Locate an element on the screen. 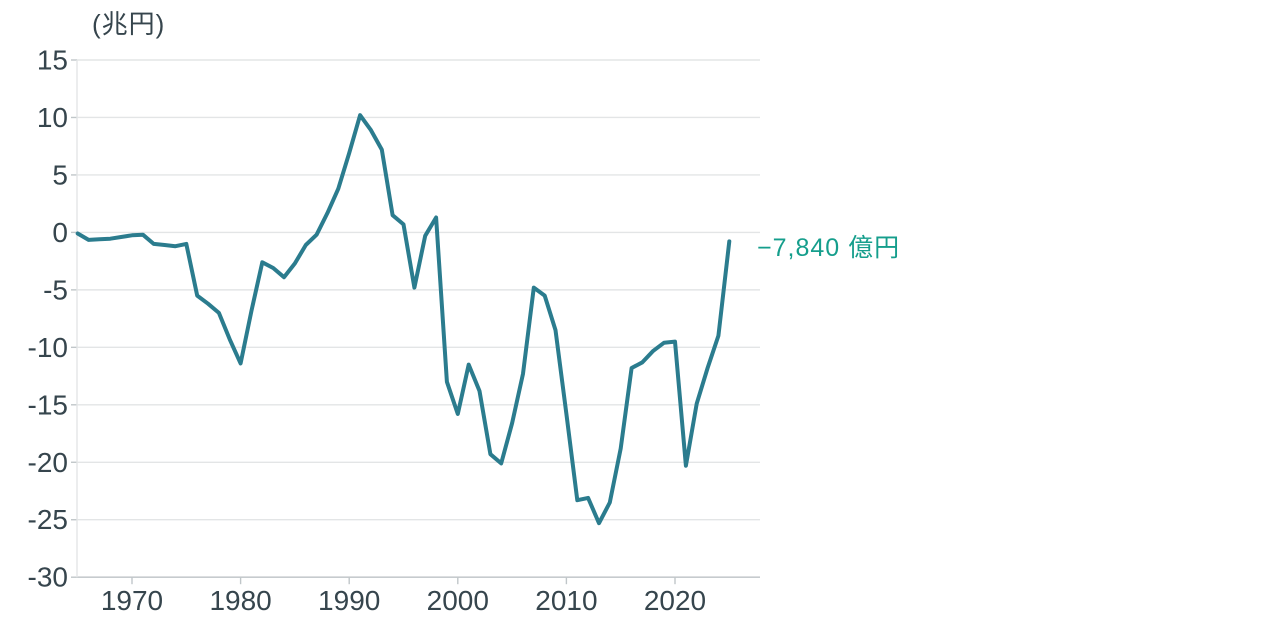 The image size is (1282, 625). x-tick-label: 2020 is located at coordinates (675, 600).